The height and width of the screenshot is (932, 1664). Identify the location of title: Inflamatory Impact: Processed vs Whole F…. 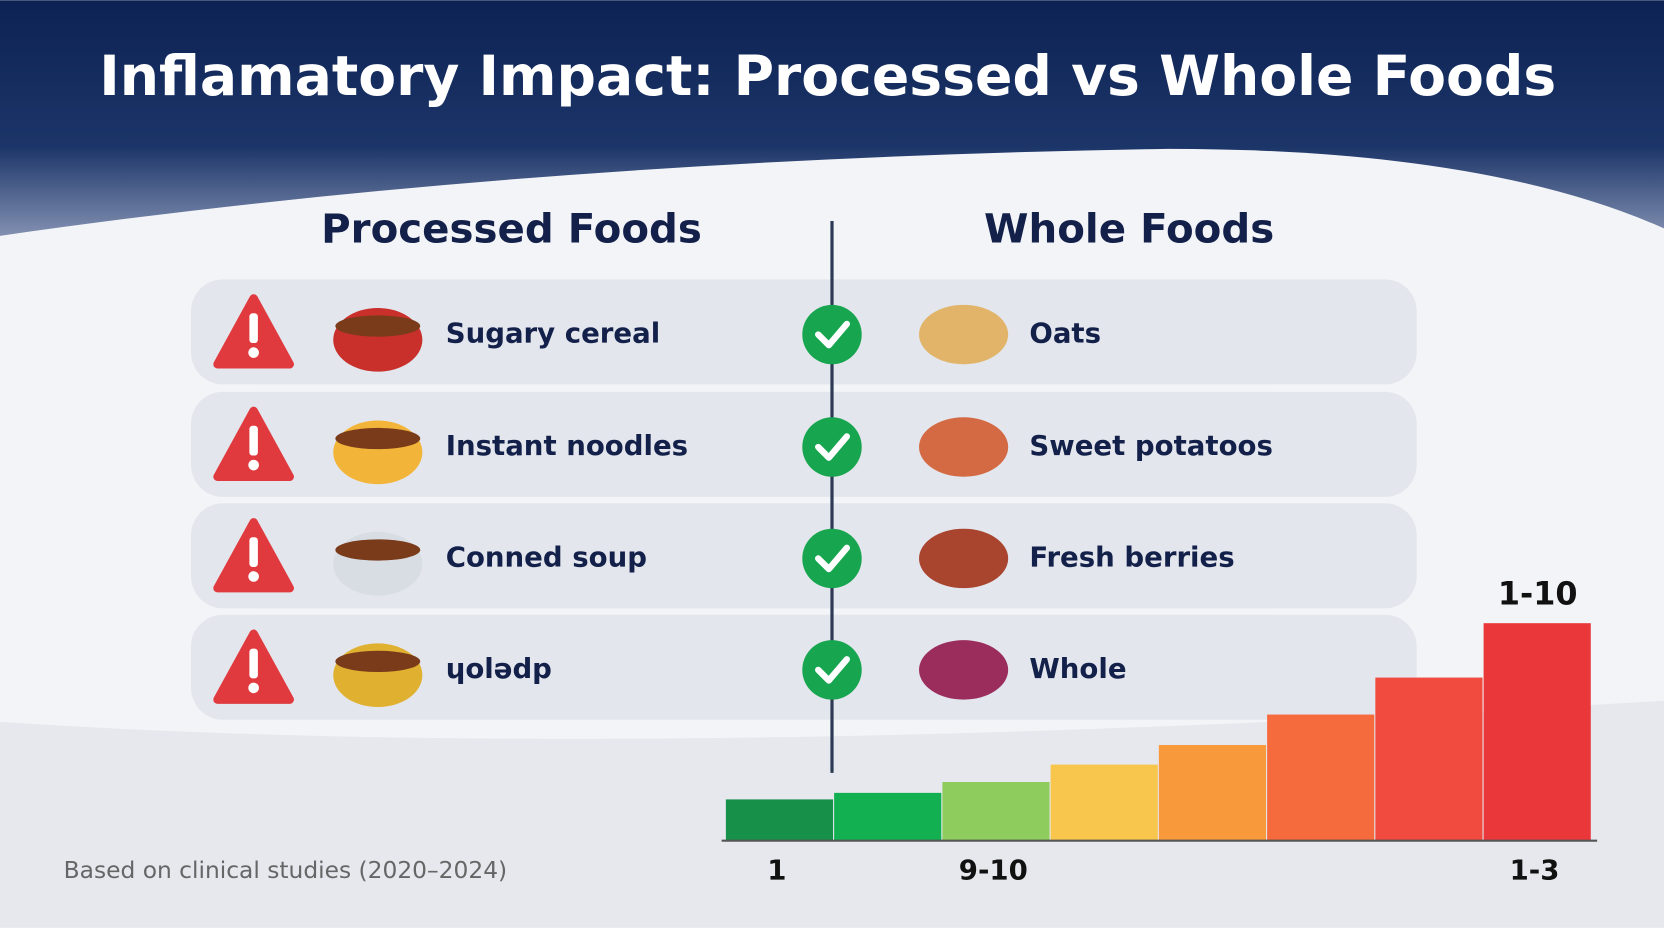
(827, 77).